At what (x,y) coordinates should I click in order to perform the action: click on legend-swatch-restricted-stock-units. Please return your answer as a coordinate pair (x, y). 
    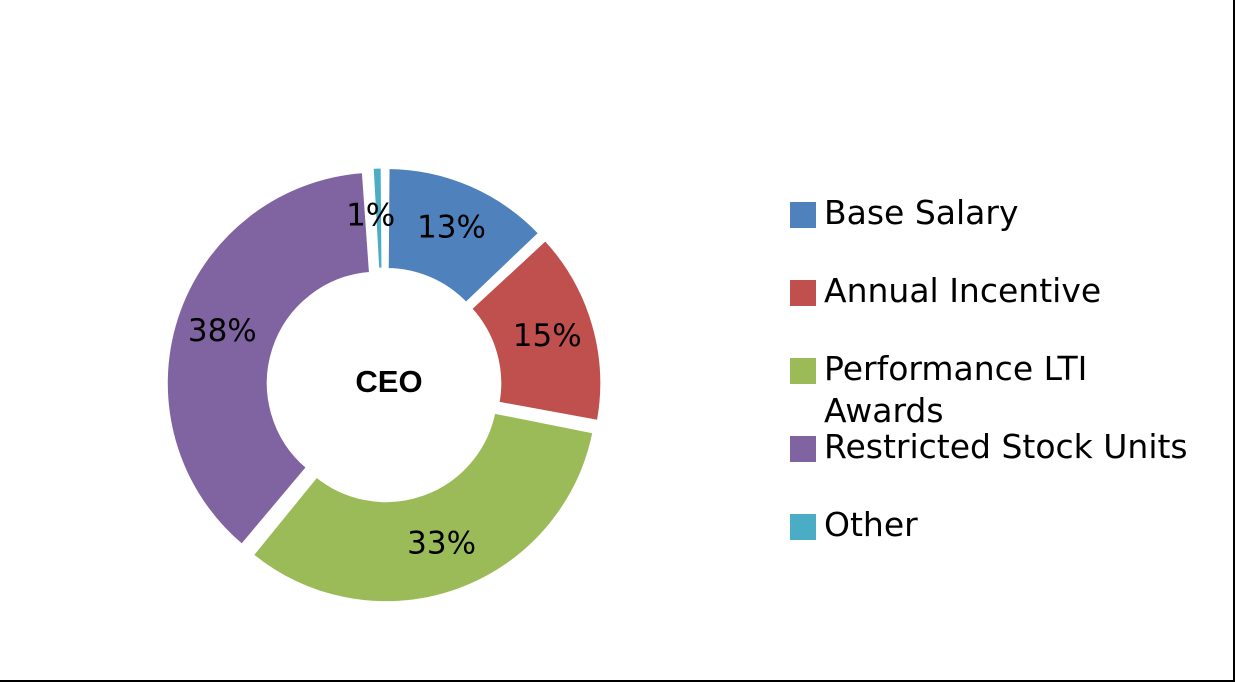
    Looking at the image, I should click on (803, 449).